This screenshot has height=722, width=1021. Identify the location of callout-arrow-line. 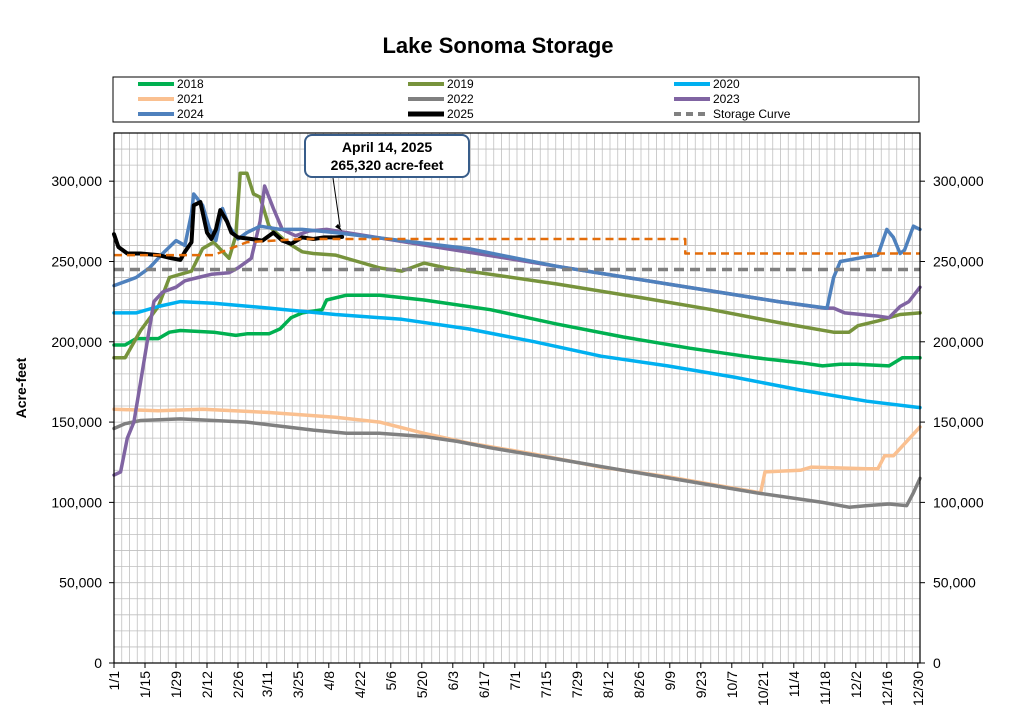
(336, 202).